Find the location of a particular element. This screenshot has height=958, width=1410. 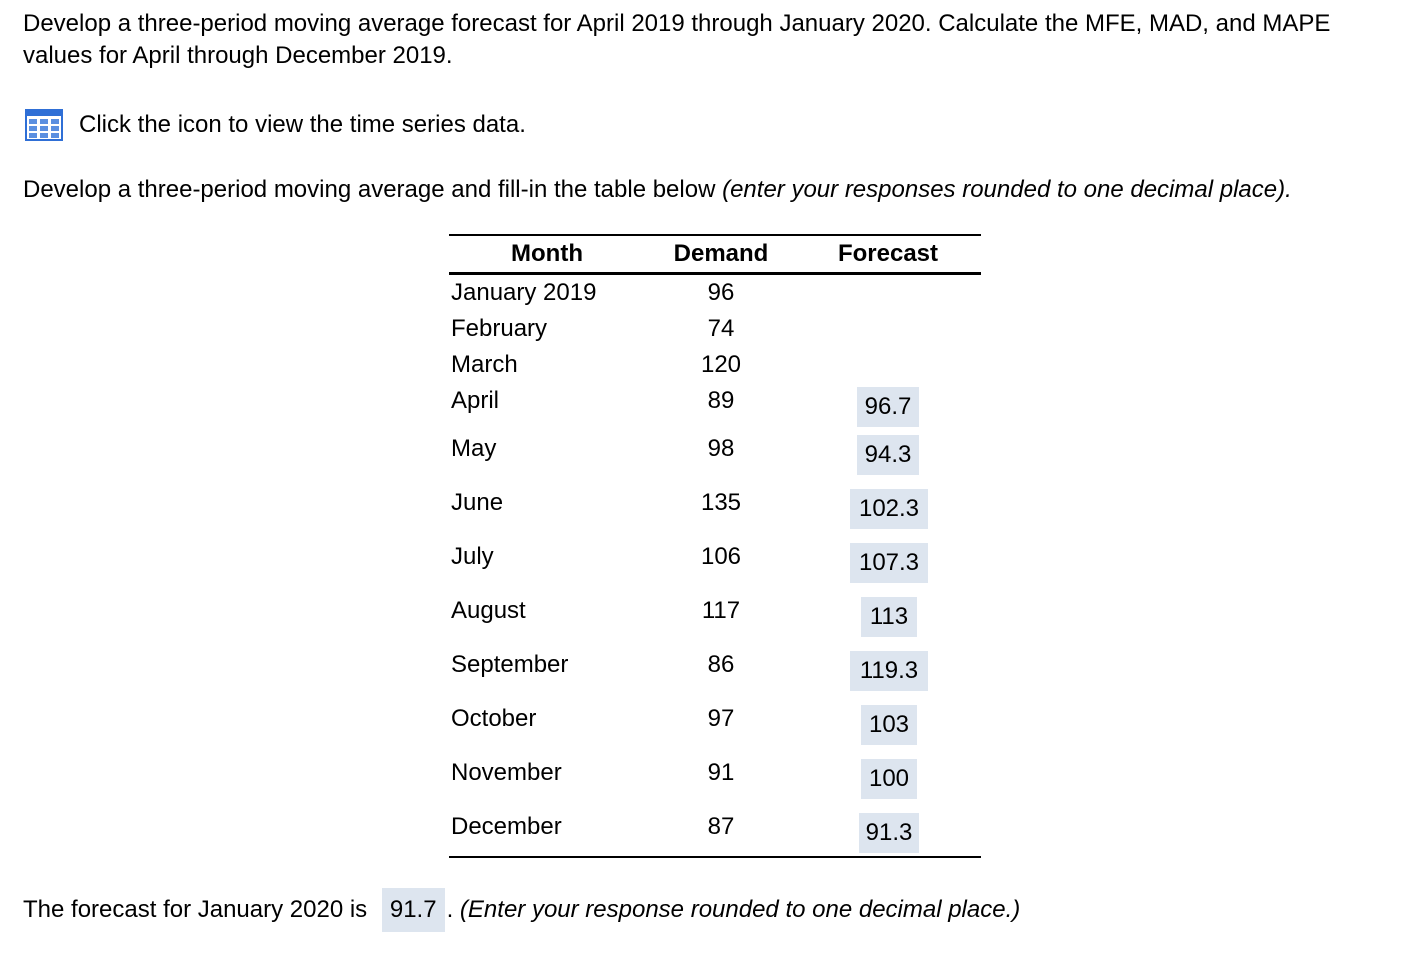

table-row-demand: 97 is located at coordinates (721, 718).